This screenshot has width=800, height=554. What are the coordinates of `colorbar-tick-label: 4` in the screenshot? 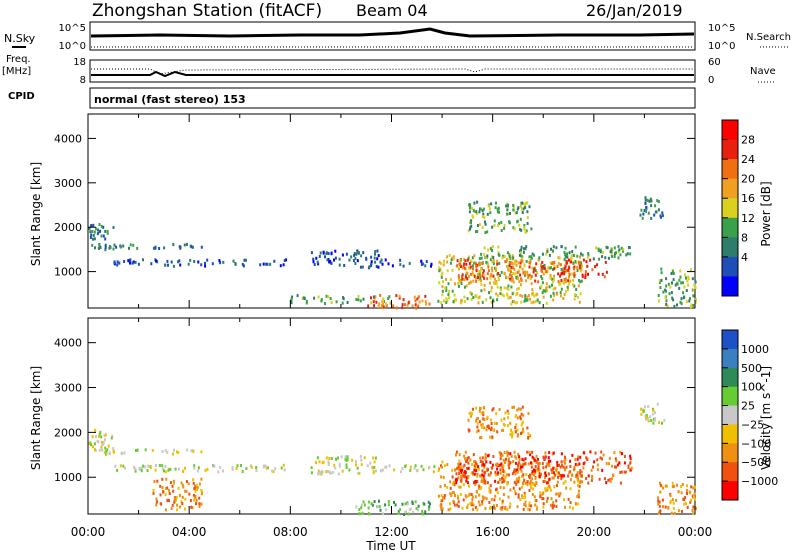 It's located at (744, 257).